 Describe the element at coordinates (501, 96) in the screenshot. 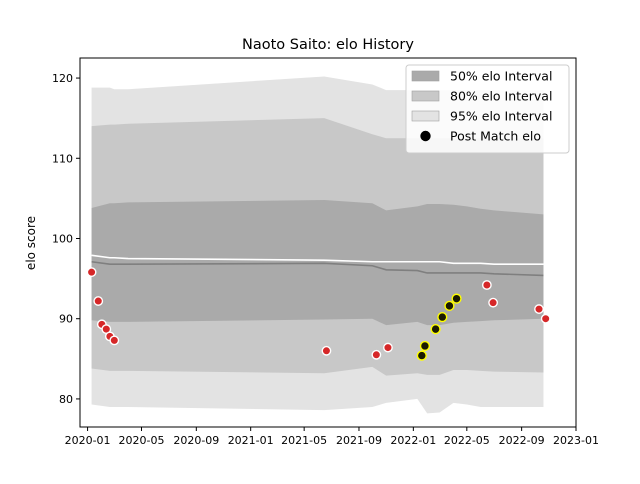

I see `legend-label-2: 80% elo Interval` at that location.